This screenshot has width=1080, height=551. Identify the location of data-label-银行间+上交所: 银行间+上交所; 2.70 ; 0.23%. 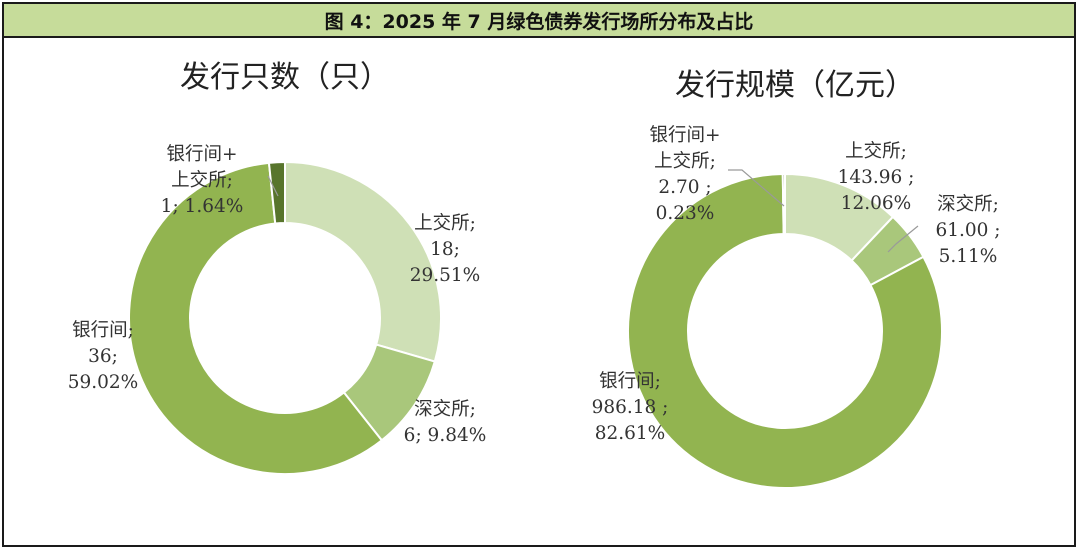
(684, 174).